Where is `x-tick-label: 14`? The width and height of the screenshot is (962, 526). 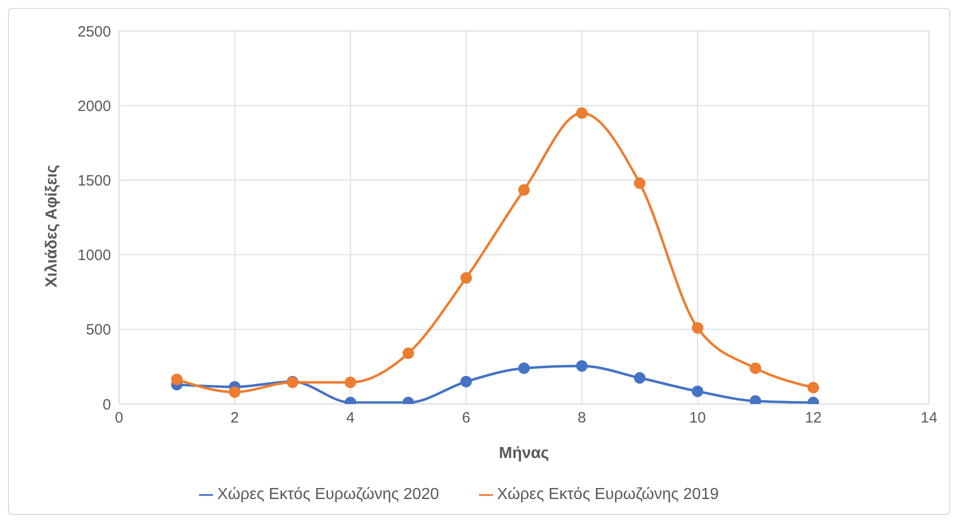 x-tick-label: 14 is located at coordinates (929, 418).